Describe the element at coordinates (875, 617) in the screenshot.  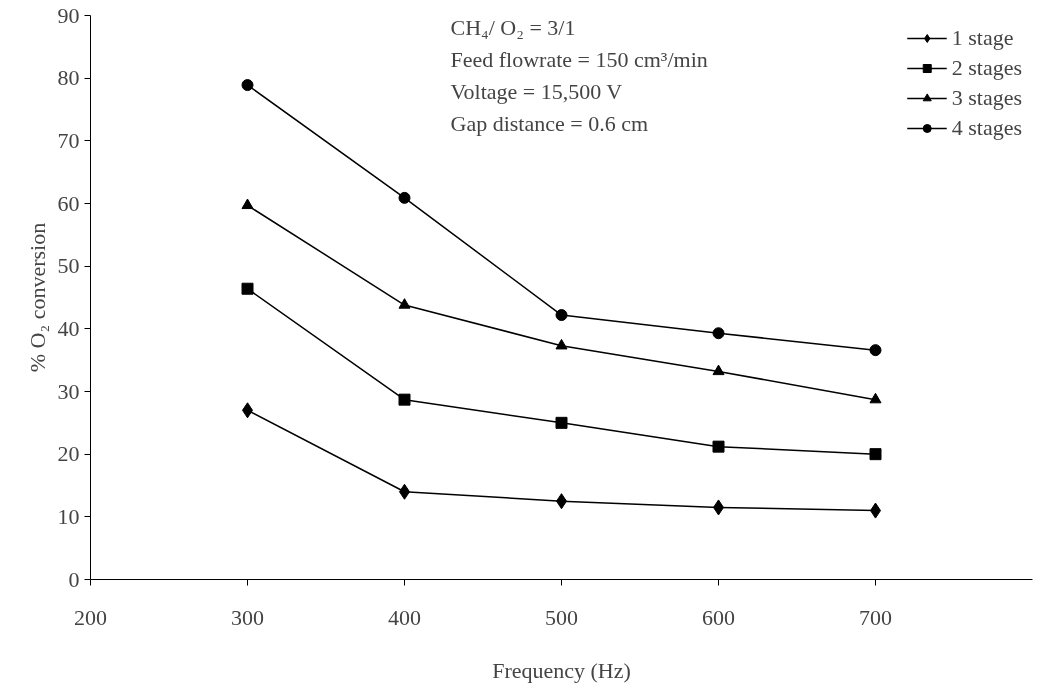
I see `x-tick-label: 700` at that location.